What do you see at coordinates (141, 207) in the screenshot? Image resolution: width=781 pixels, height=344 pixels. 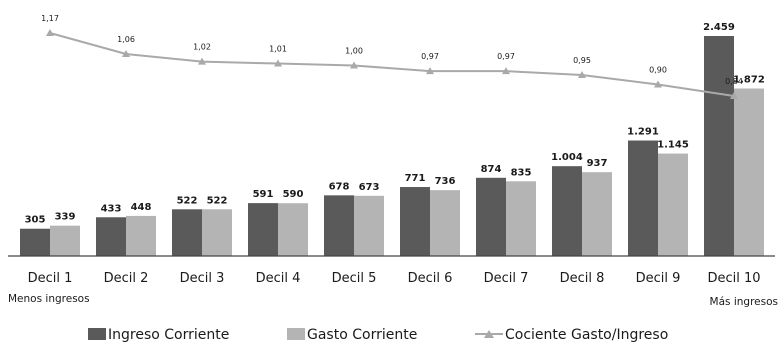 I see `data-label-gasto: 448` at bounding box center [141, 207].